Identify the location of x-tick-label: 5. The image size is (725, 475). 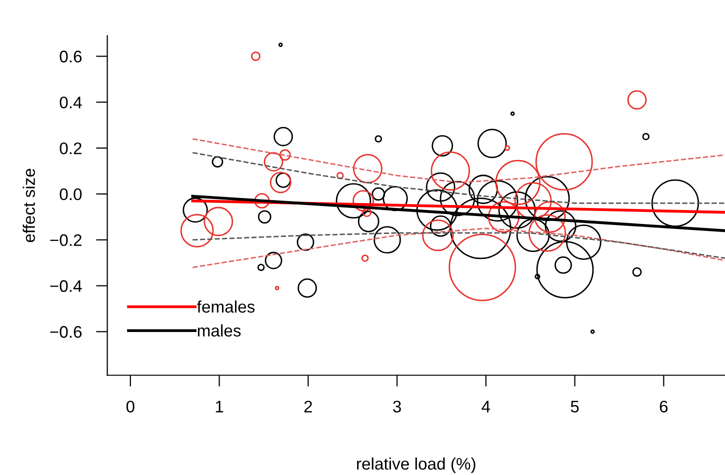
(574, 406).